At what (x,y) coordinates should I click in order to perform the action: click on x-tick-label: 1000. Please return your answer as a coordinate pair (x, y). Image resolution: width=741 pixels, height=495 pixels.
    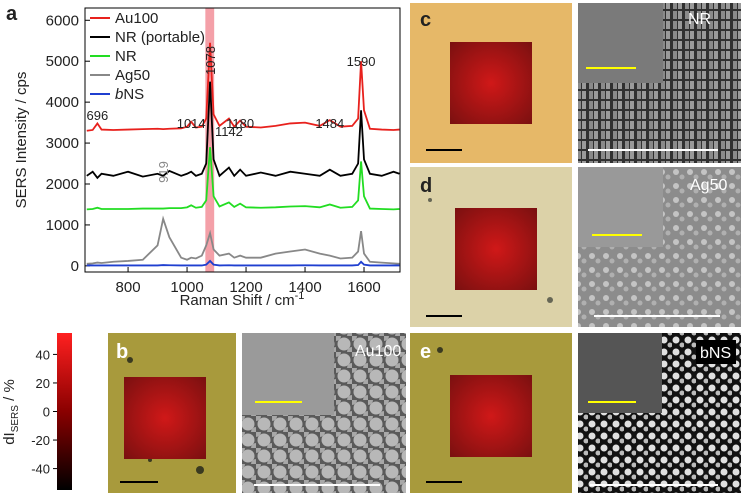
    Looking at the image, I should click on (186, 287).